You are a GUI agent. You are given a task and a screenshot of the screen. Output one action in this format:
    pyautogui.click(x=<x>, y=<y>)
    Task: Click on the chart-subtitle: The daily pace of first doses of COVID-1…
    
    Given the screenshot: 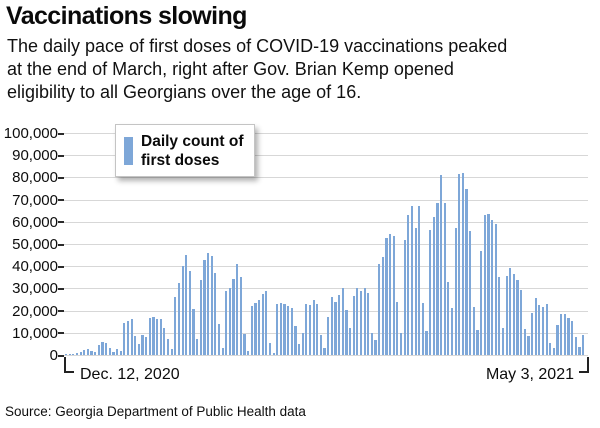 What is the action you would take?
    pyautogui.click(x=257, y=69)
    